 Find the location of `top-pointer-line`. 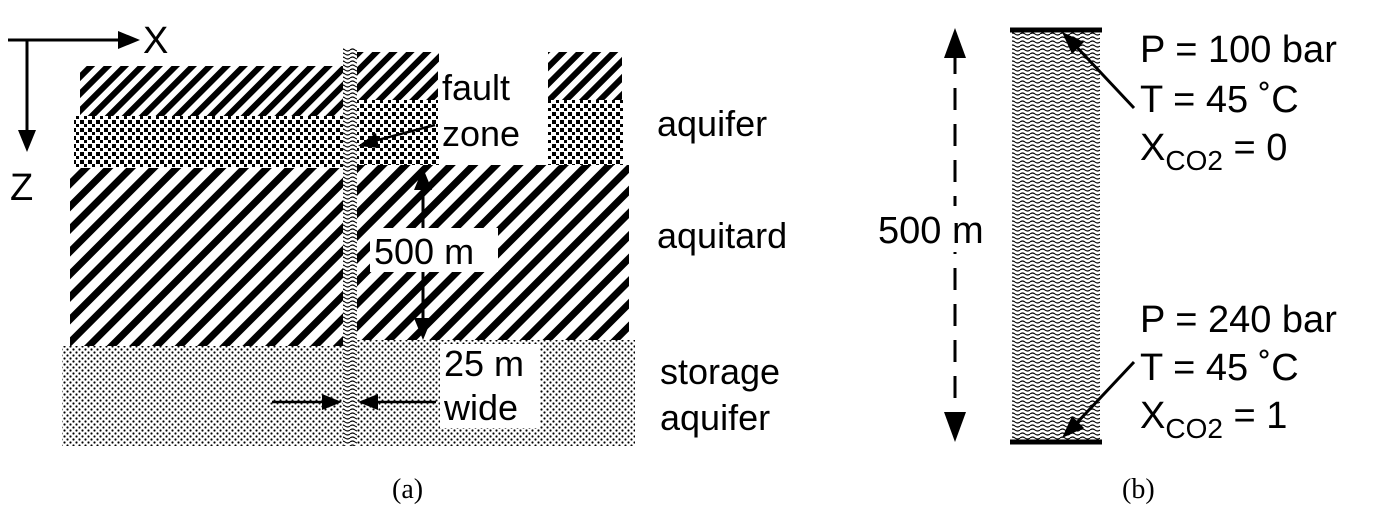

top-pointer-line is located at coordinates (1103, 75).